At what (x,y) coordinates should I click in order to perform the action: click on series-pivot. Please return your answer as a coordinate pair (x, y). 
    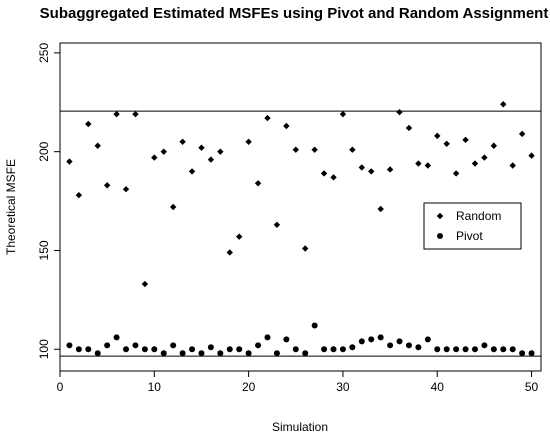
    Looking at the image, I should click on (300, 339).